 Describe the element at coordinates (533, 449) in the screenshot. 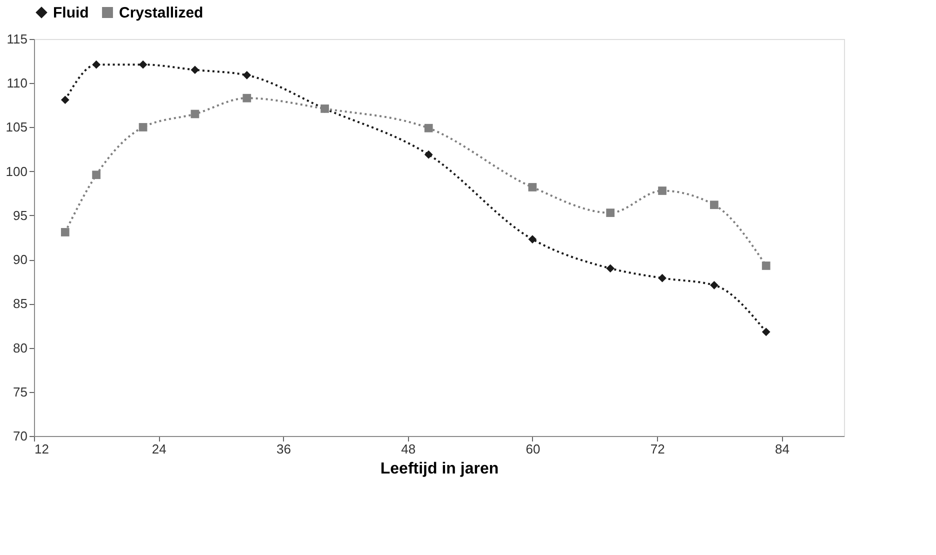

I see `x-tick-label: 60` at that location.